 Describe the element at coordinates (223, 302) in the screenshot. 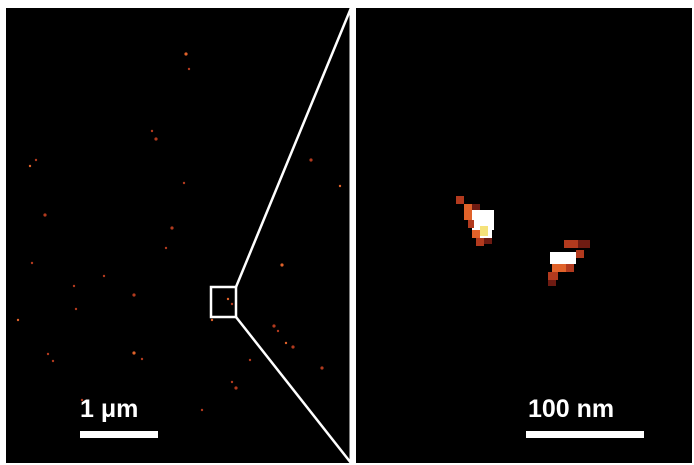

I see `zoom-region-box` at that location.